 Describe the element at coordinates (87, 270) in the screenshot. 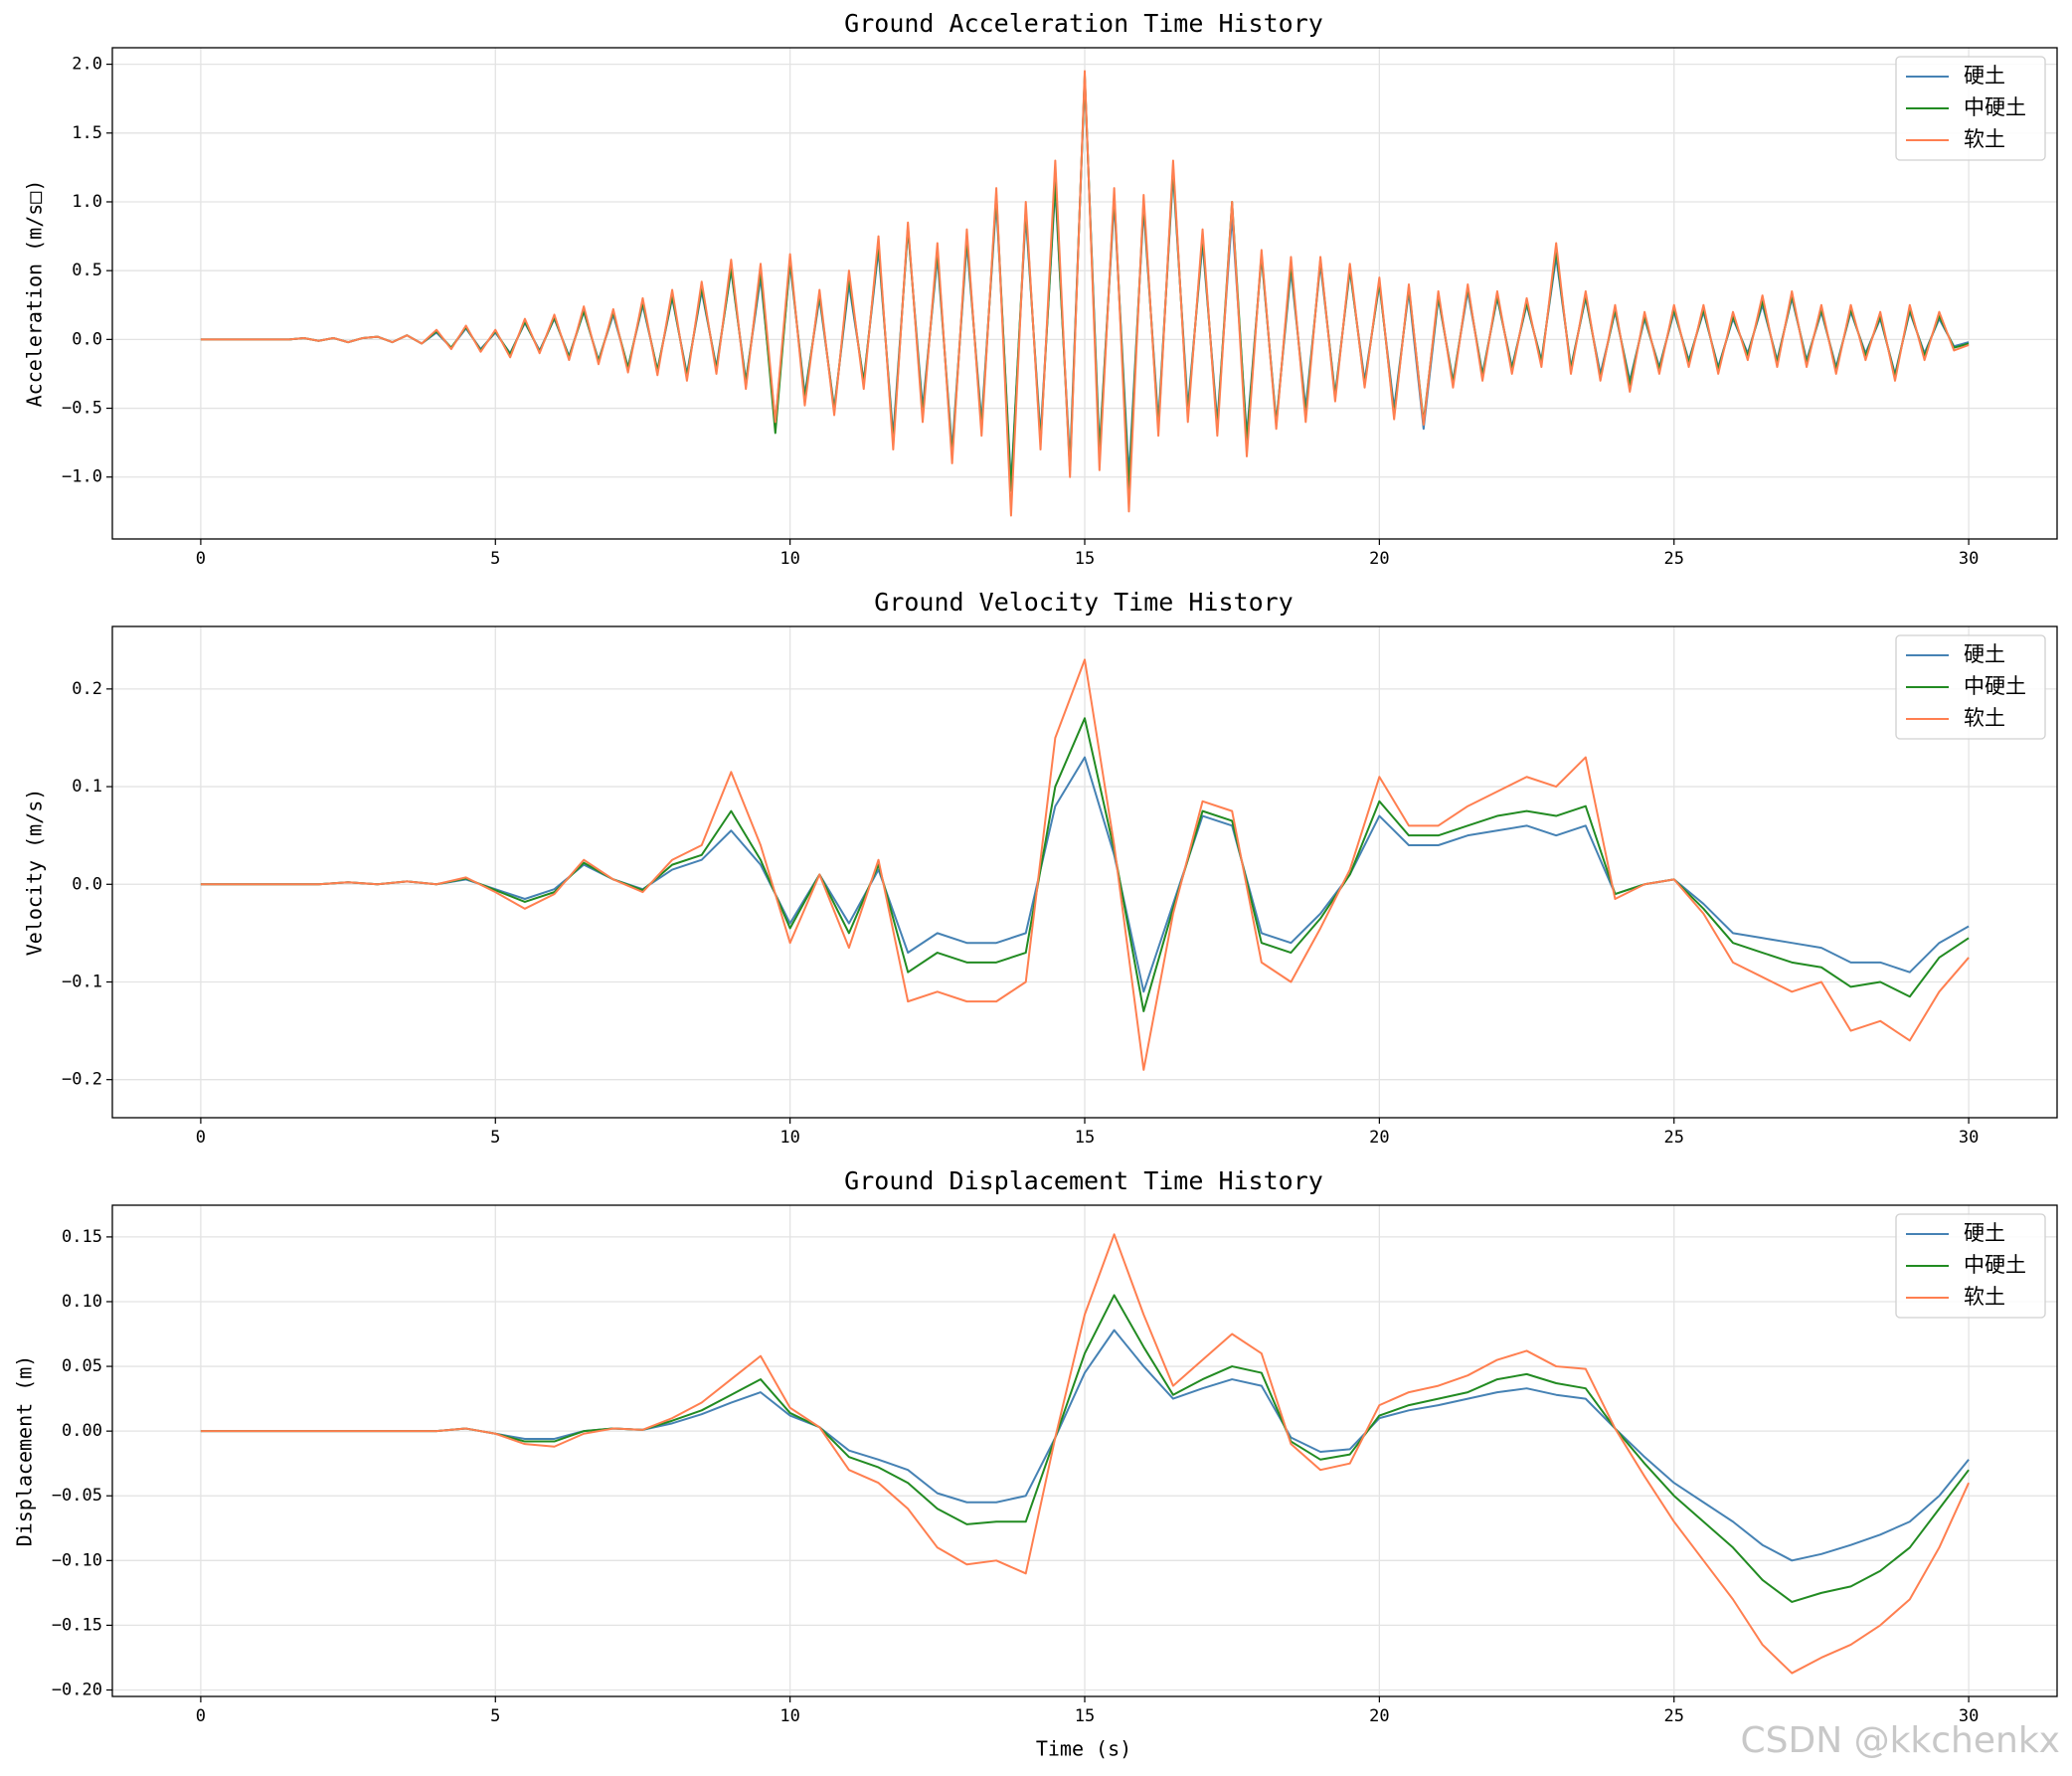

I see `y-tick-label: 0.5` at that location.